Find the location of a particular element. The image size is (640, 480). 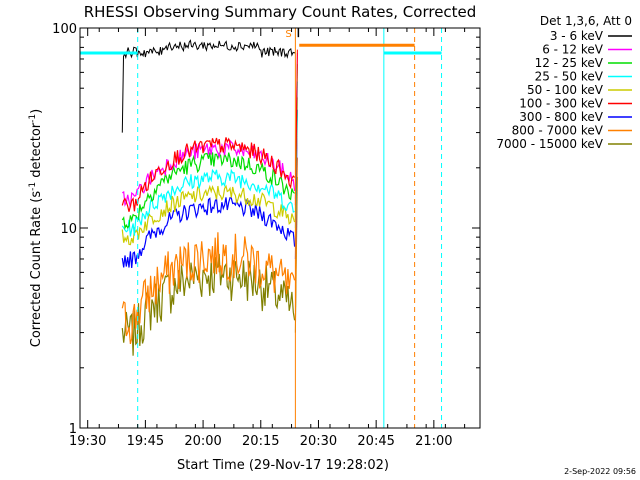

legend-item-label: 300 - 800 keV is located at coordinates (561, 117).